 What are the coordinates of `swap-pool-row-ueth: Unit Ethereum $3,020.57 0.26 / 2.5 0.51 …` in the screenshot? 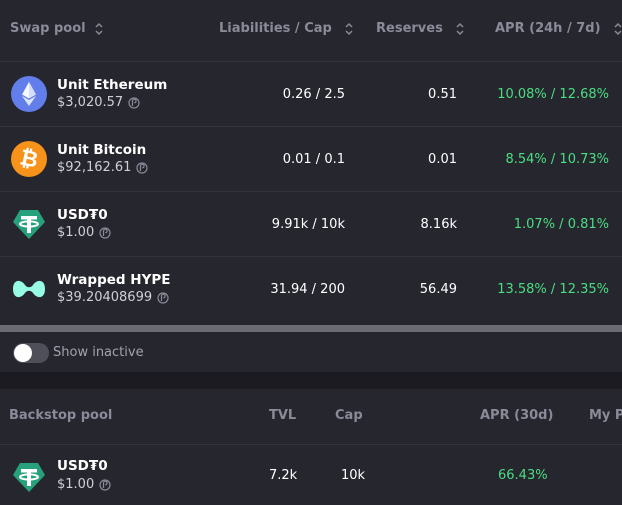 It's located at (311, 93).